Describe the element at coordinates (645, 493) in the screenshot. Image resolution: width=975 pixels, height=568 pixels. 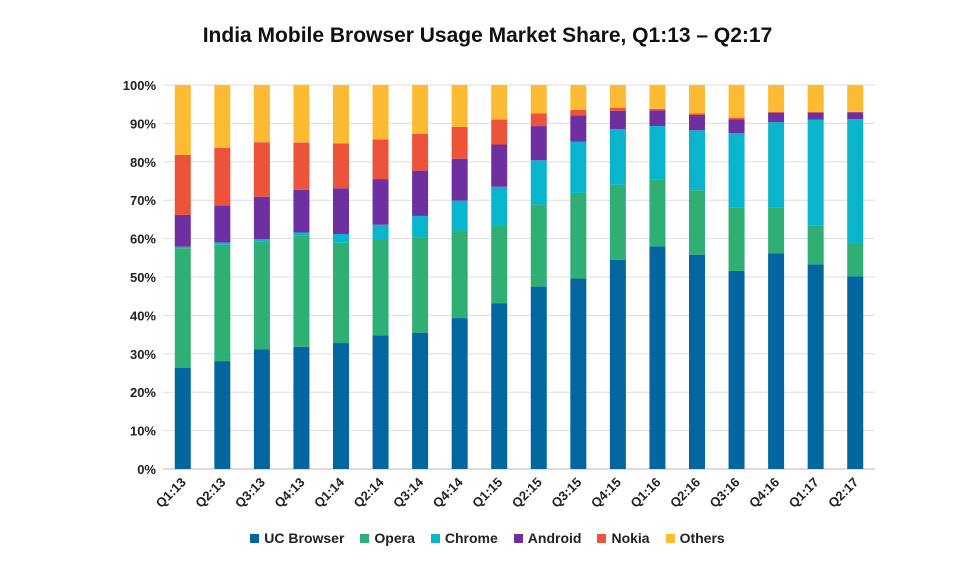
I see `x-tick-label: Q1:16` at that location.